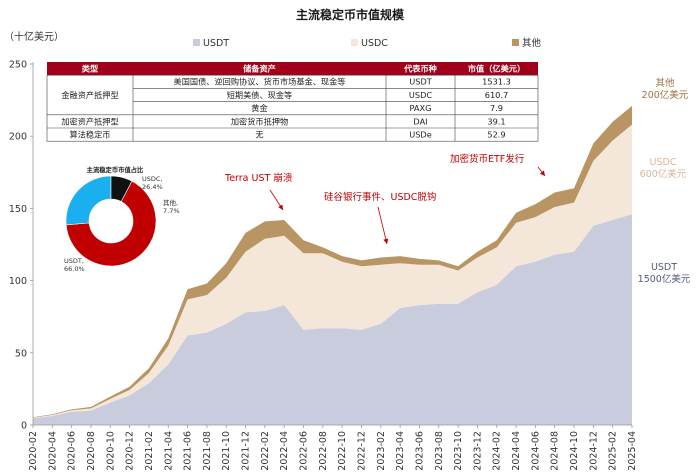 The width and height of the screenshot is (700, 475). I want to click on legend: USDT USDC 其他, so click(367, 43).